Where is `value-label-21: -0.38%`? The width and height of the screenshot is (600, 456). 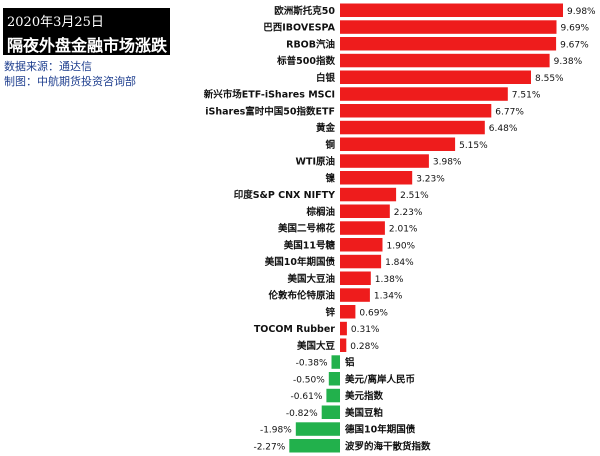 value-label-21: -0.38% is located at coordinates (312, 364).